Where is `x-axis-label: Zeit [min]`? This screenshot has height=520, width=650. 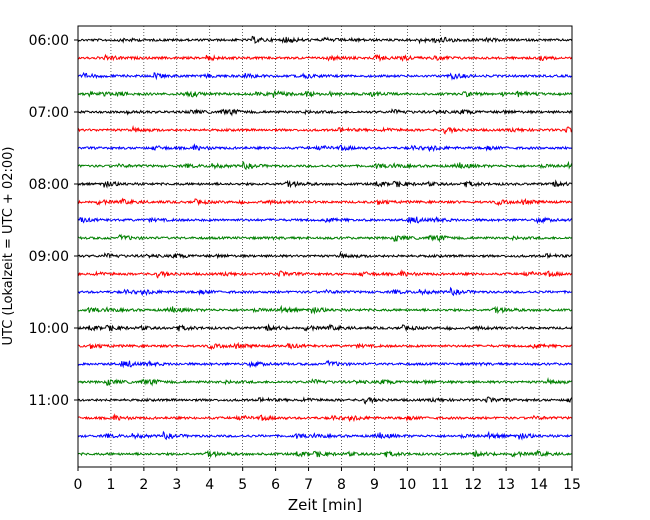
x-axis-label: Zeit [min] is located at coordinates (325, 505).